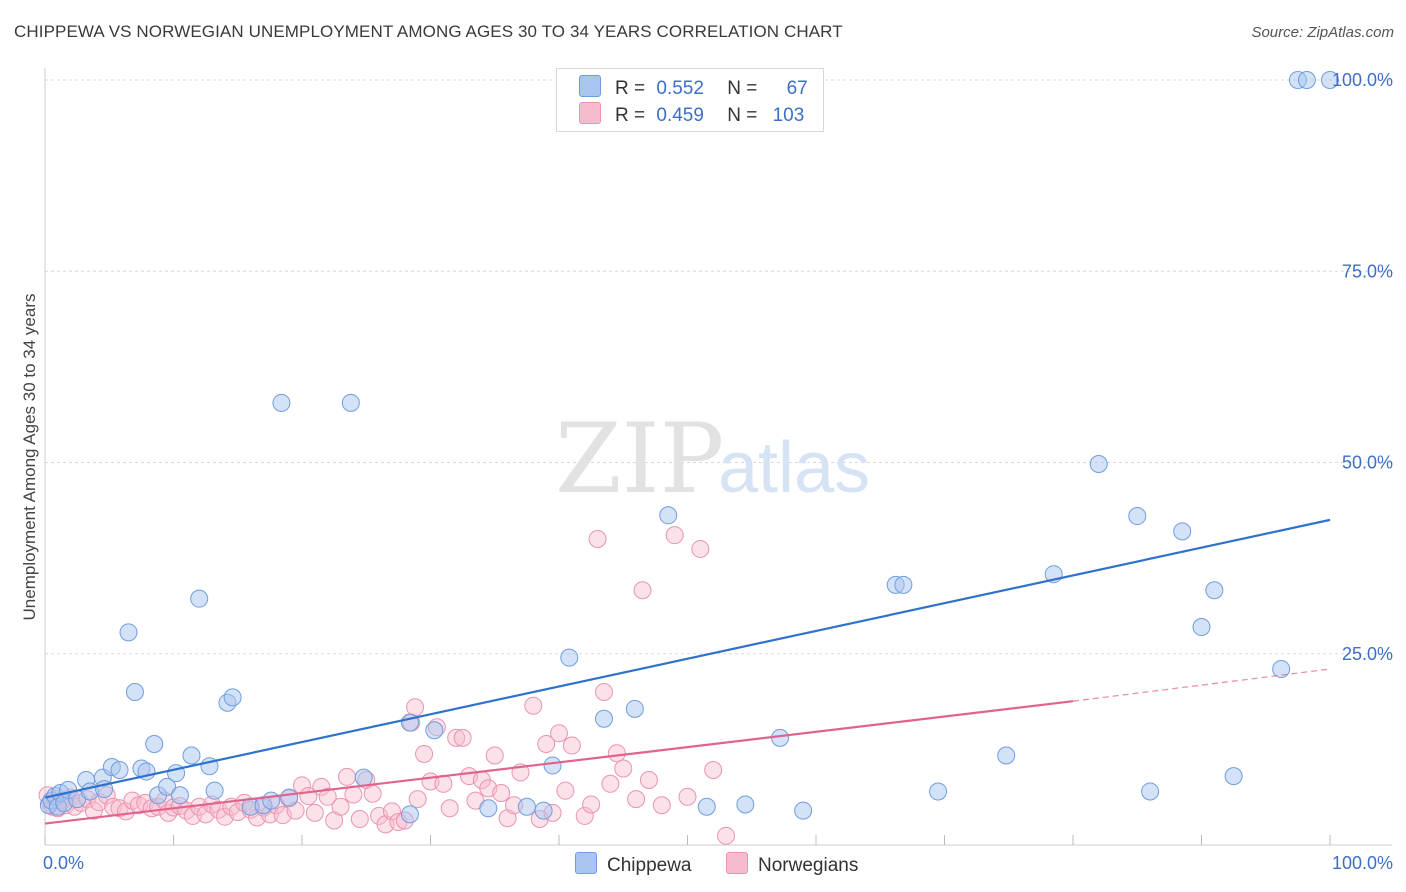 The height and width of the screenshot is (892, 1406). What do you see at coordinates (586, 863) in the screenshot?
I see `chippewa-swatch` at bounding box center [586, 863].